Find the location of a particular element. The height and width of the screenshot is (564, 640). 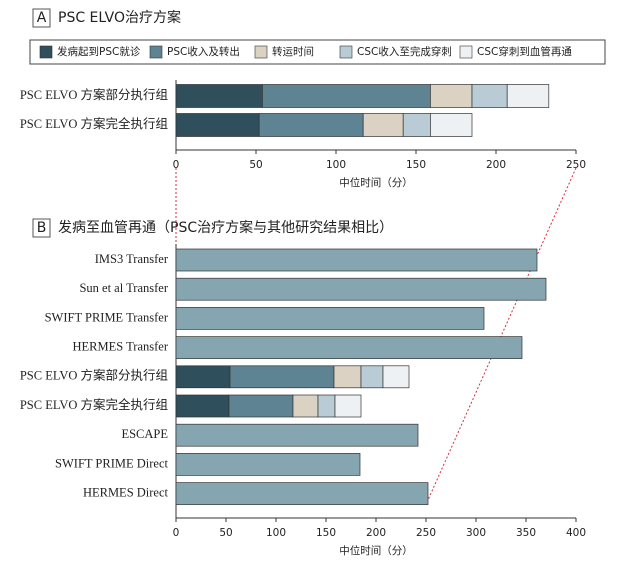

x-tick-label: 350 is located at coordinates (526, 533).